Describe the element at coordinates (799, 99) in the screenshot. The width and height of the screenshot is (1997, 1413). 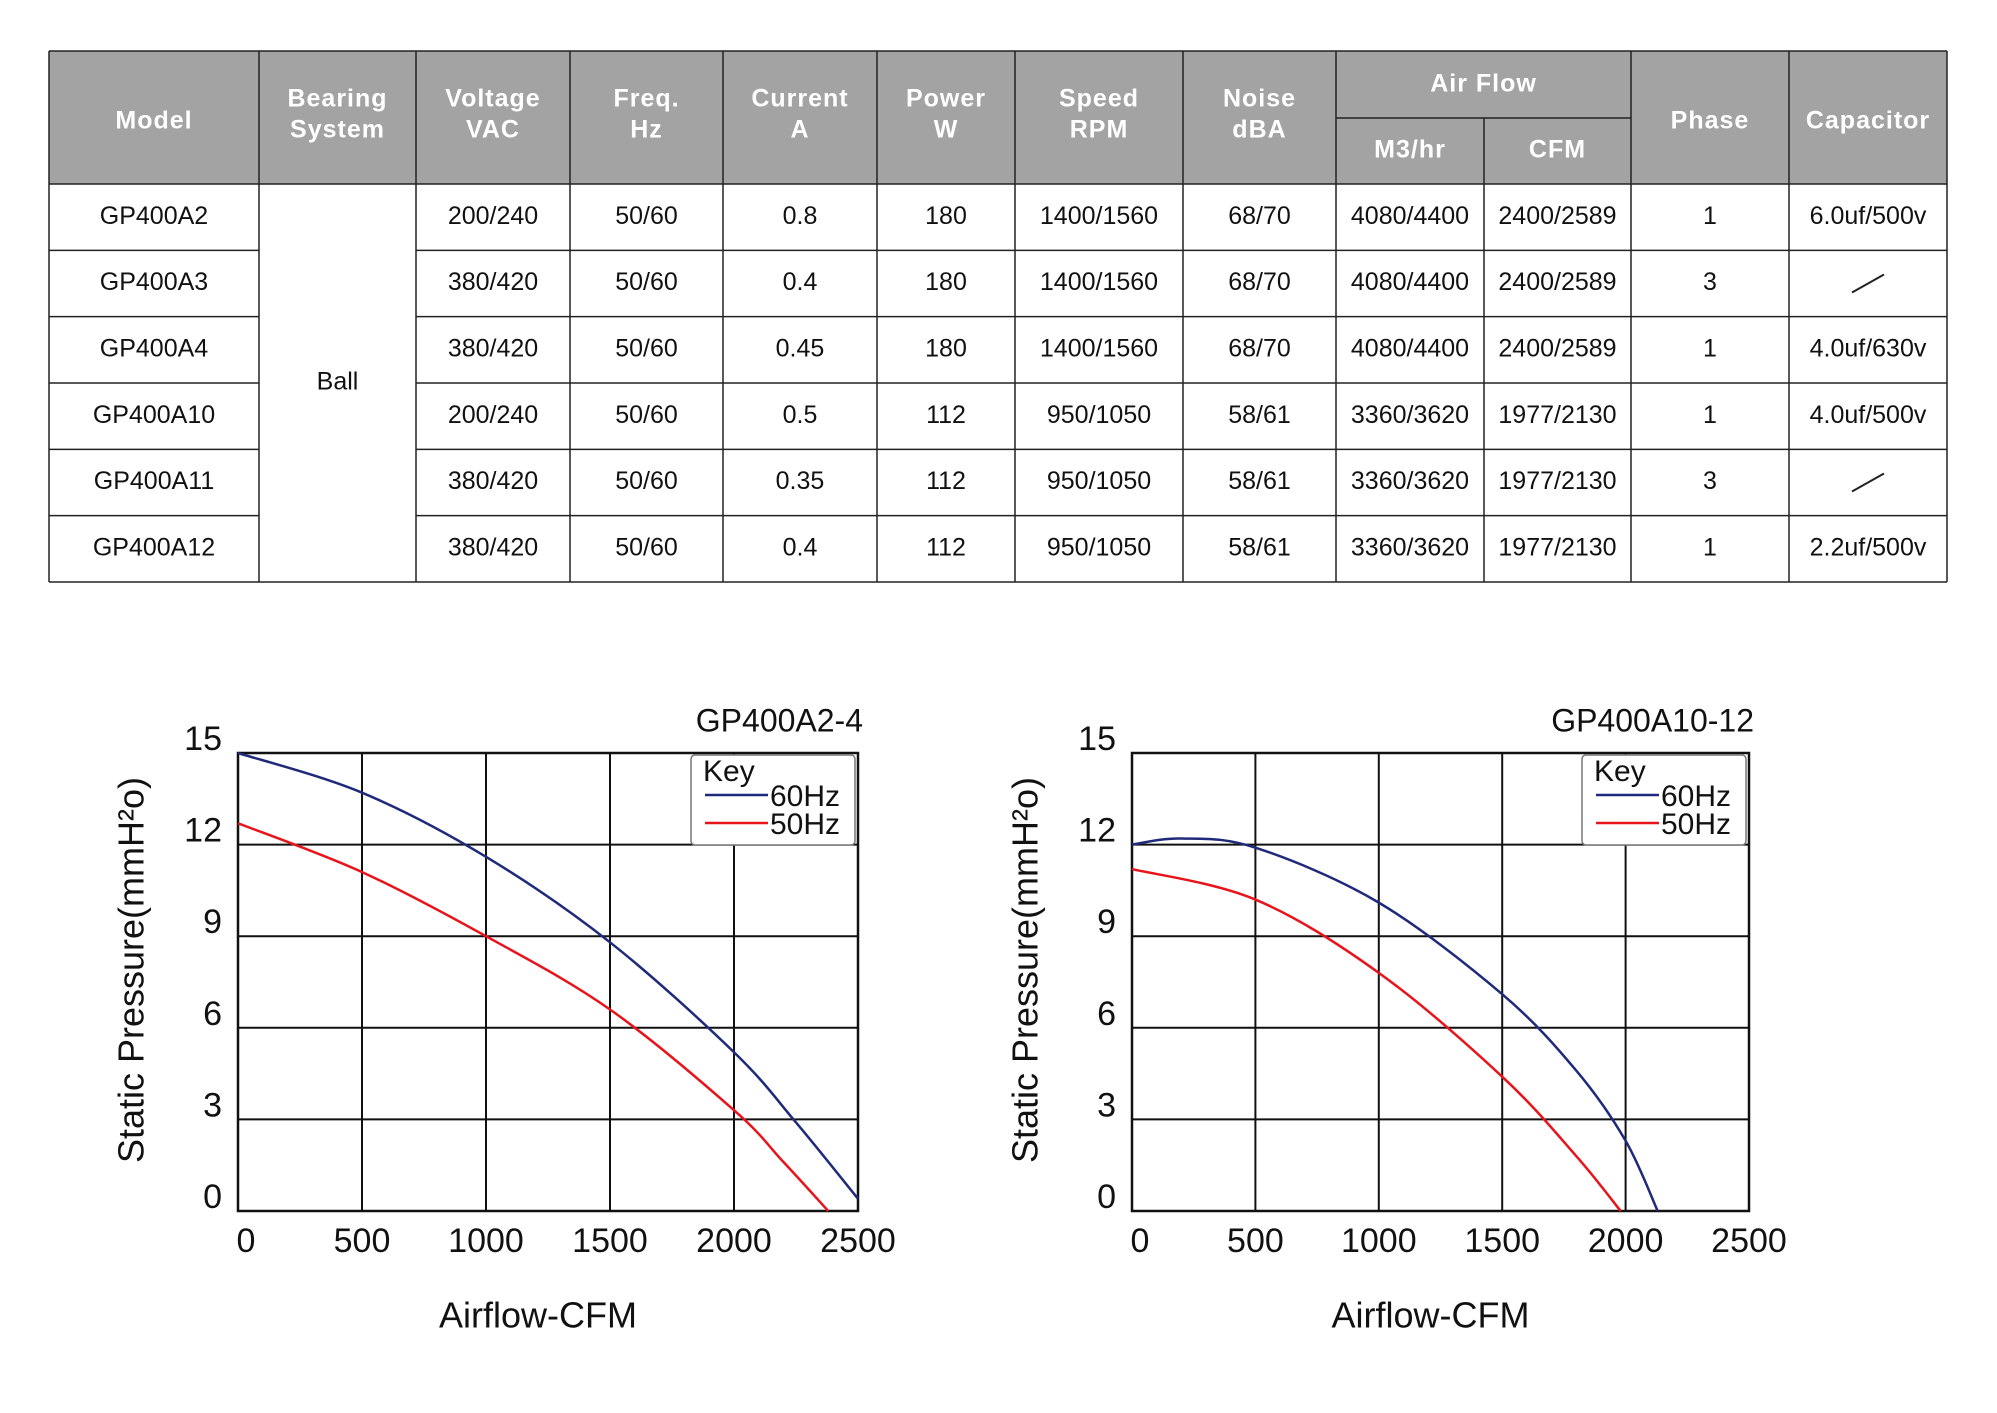
I see `table-header: Current` at that location.